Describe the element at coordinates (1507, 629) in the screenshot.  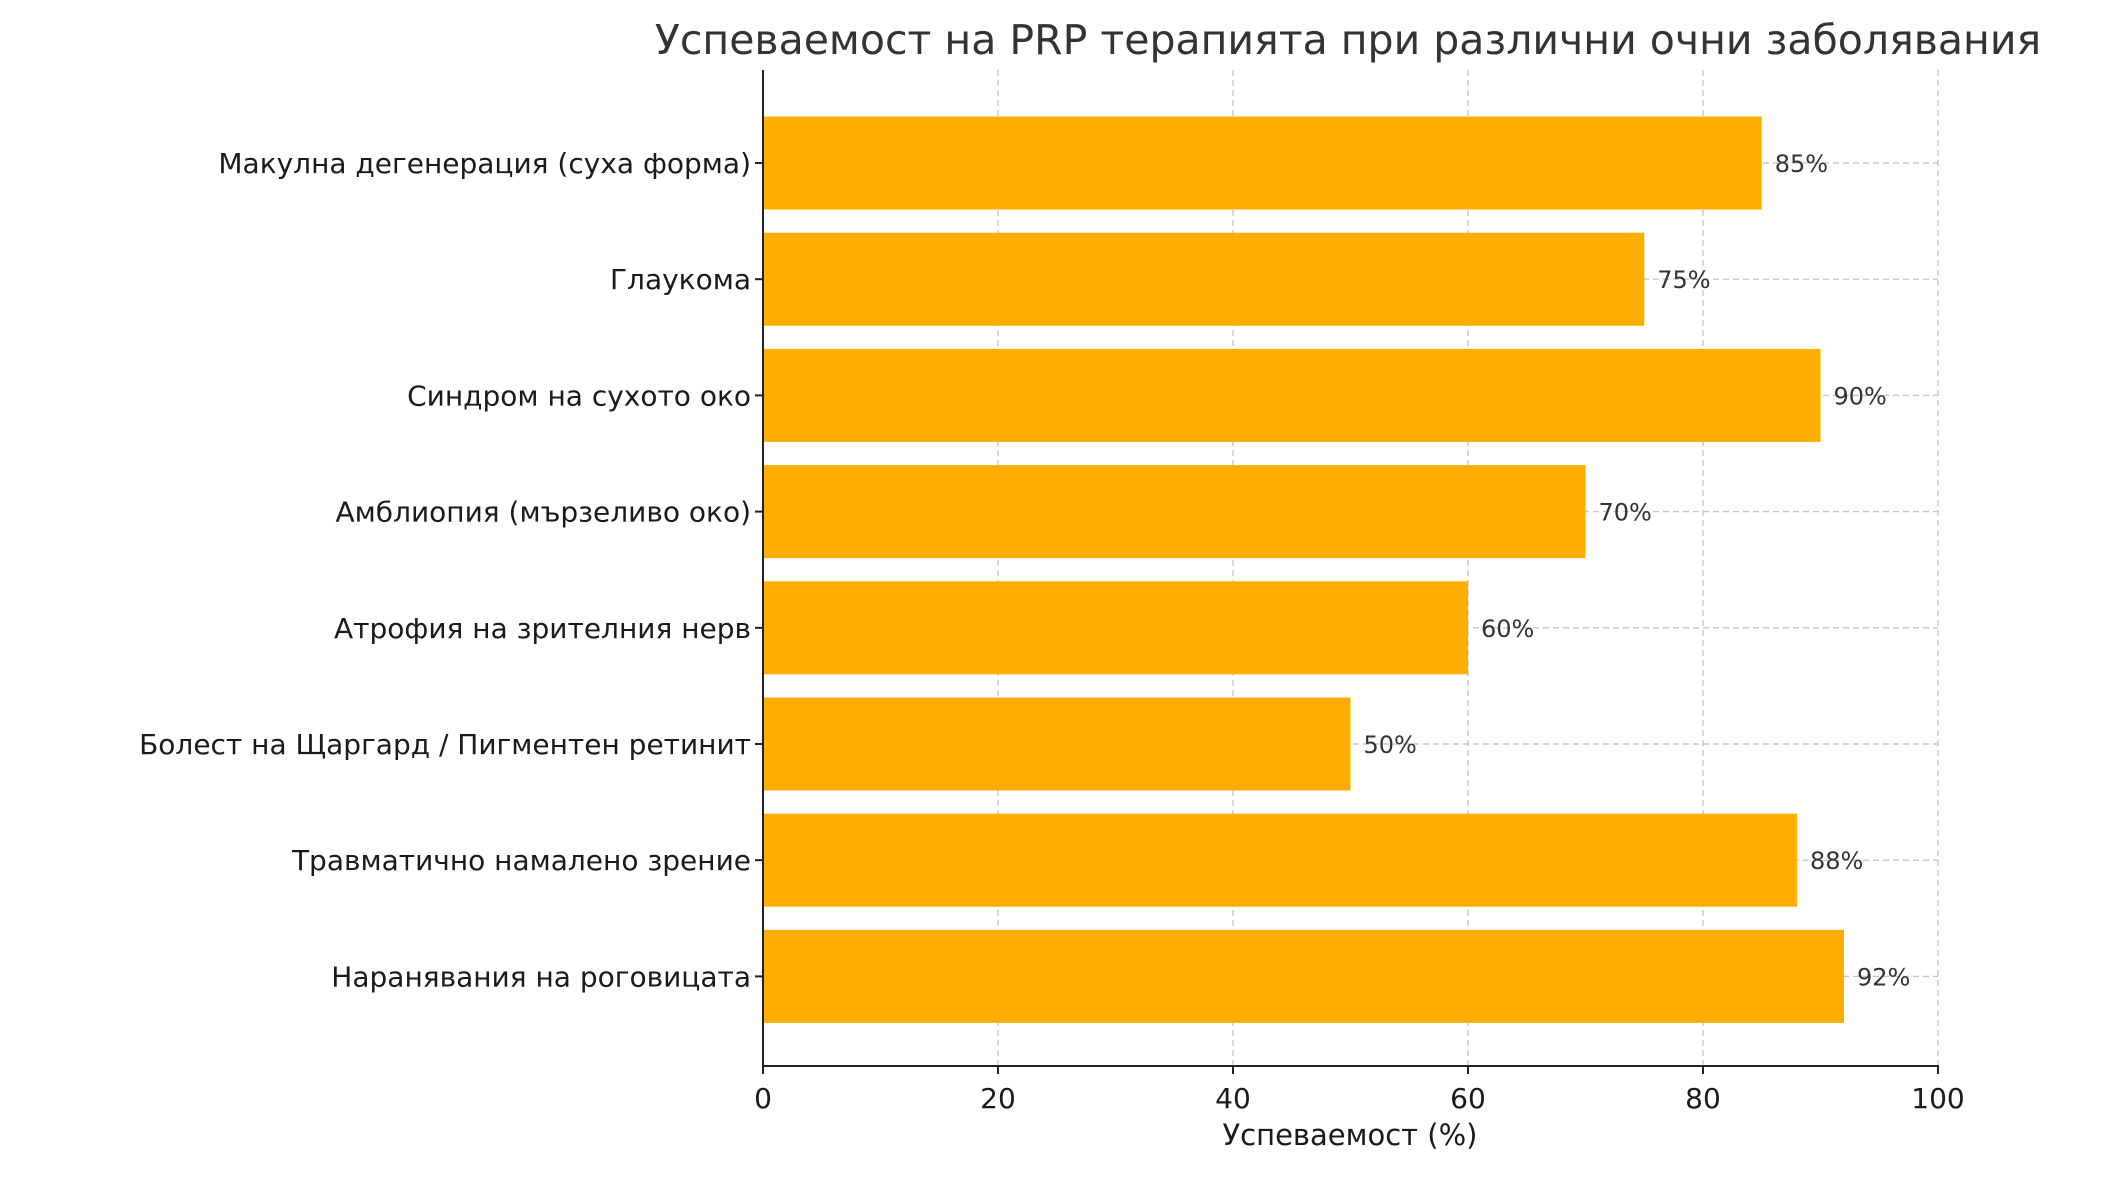
I see `bar-value-label: 60%` at that location.